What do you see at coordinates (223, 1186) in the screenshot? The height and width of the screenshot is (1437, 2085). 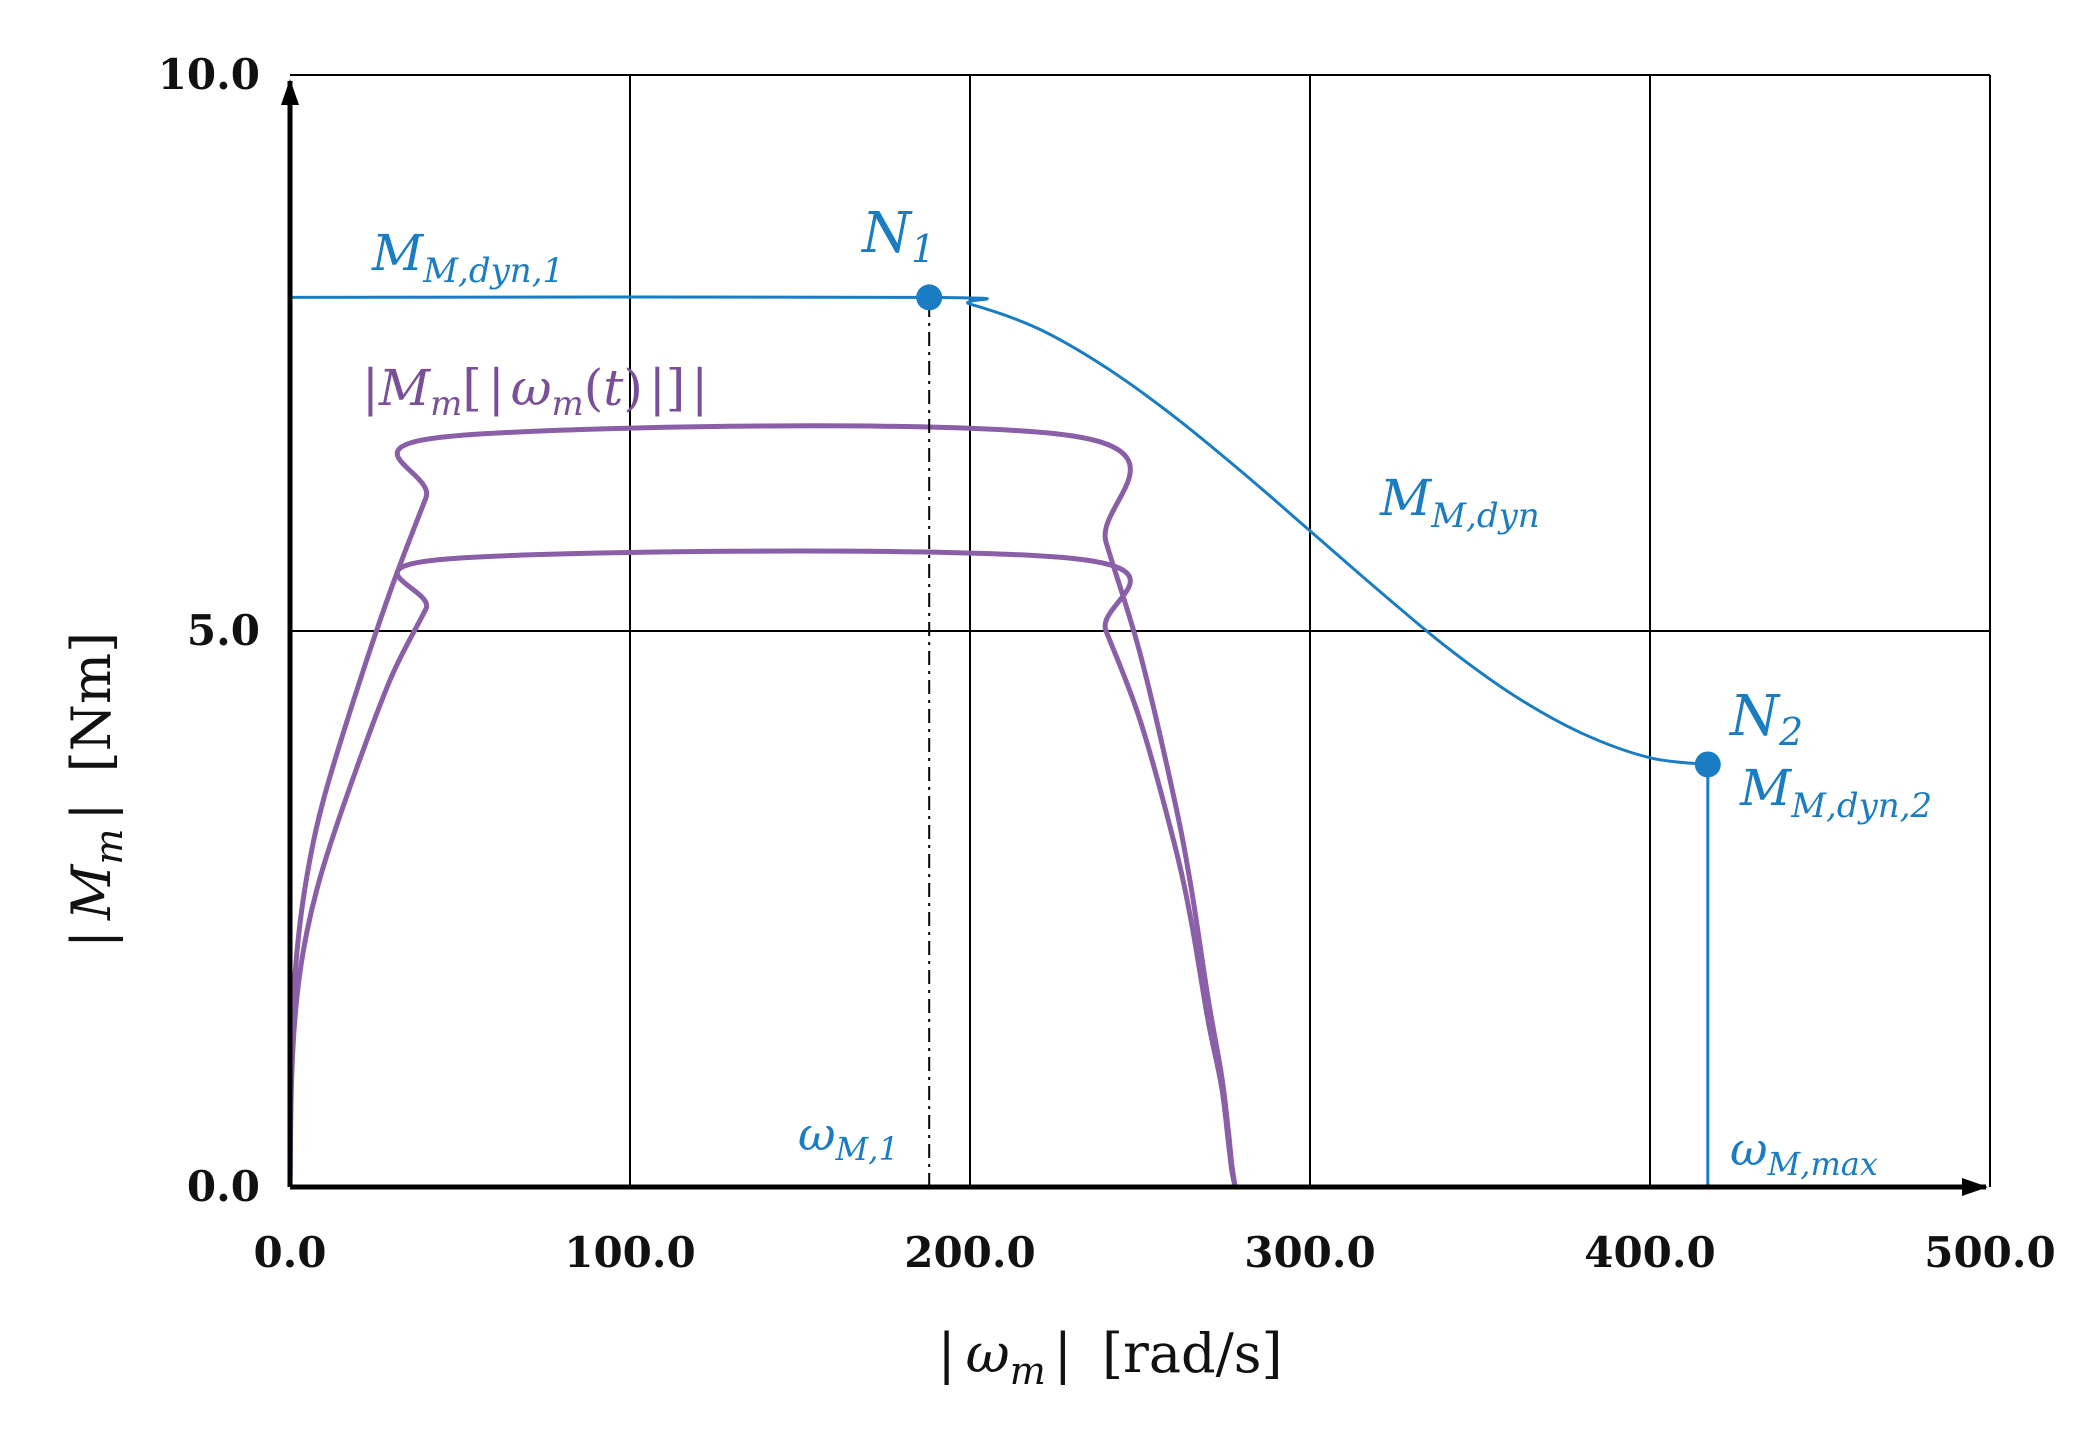 I see `y-tick-label: 0.0` at bounding box center [223, 1186].